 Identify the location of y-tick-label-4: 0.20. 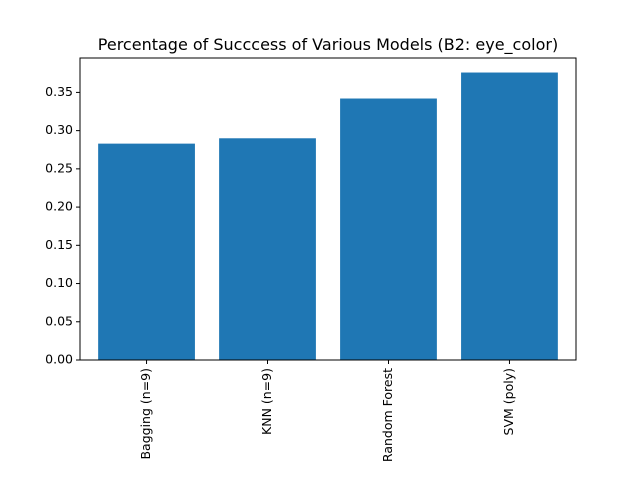
(59, 206).